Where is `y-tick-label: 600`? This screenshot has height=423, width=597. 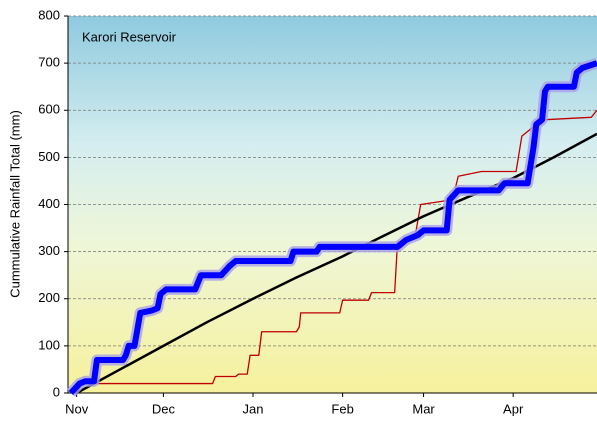
y-tick-label: 600 is located at coordinates (49, 109).